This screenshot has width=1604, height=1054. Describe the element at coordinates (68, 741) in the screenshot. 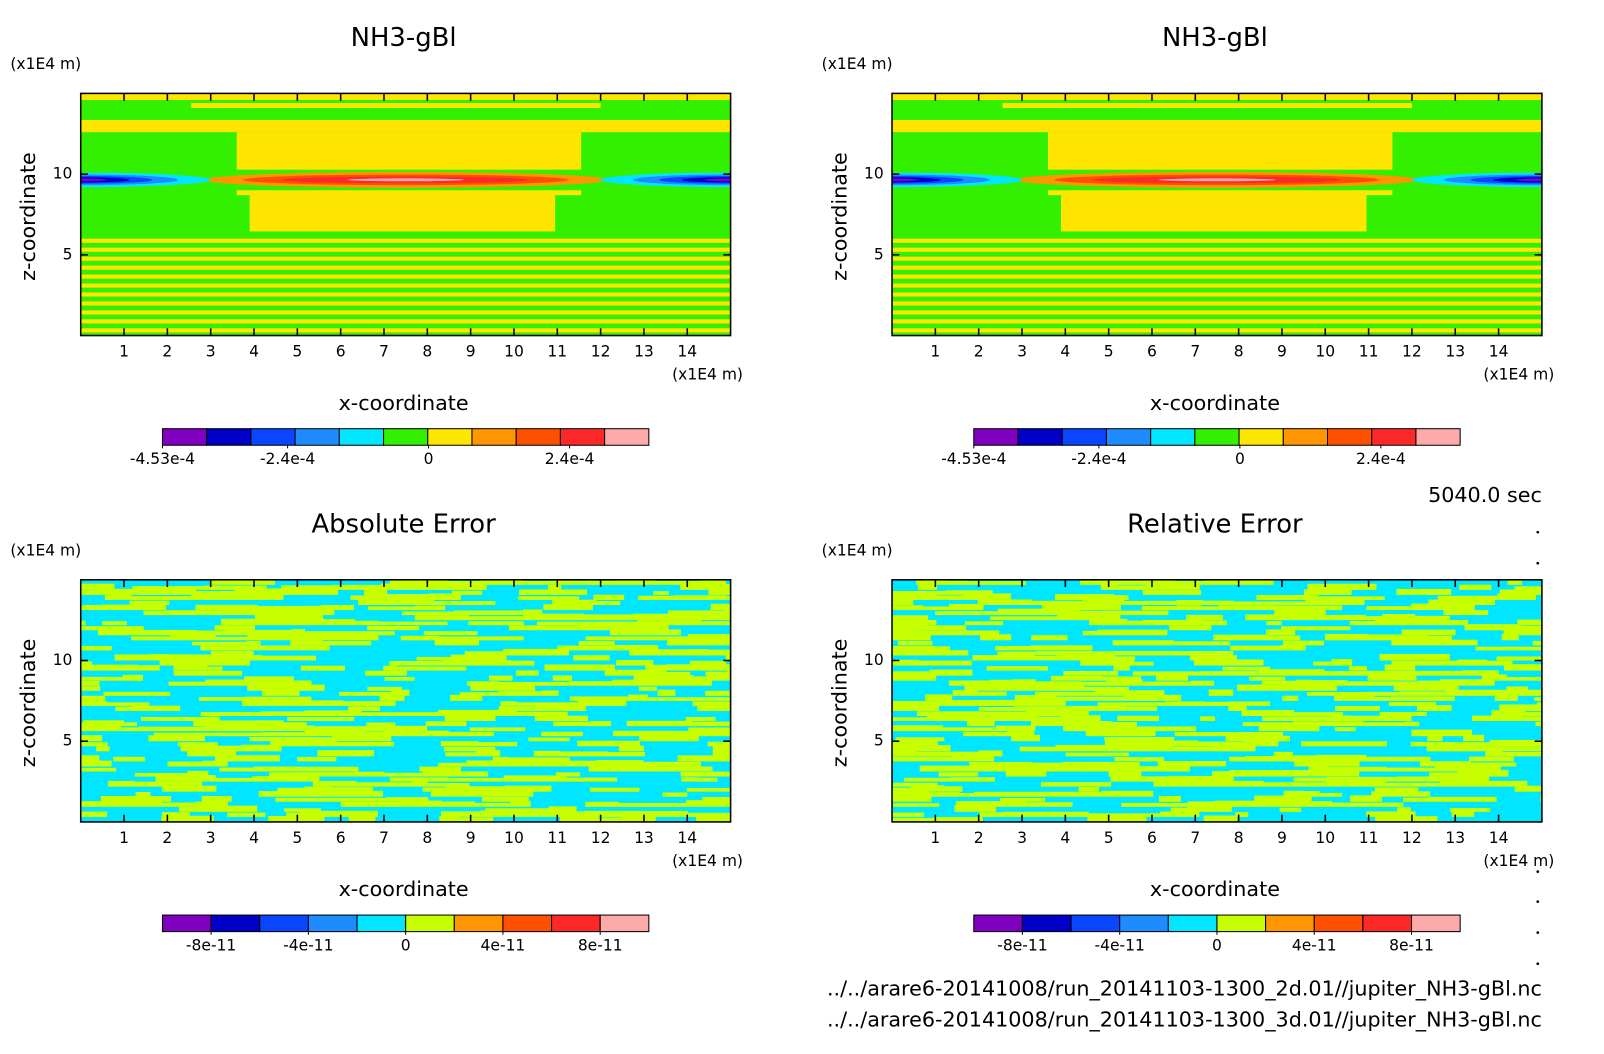

I see `y-tick-label: 5` at that location.